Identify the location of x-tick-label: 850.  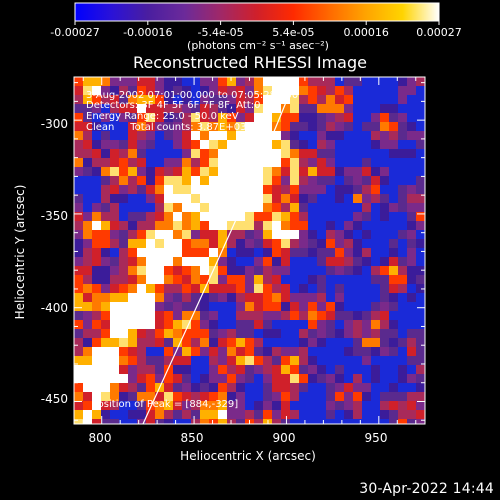
(192, 438).